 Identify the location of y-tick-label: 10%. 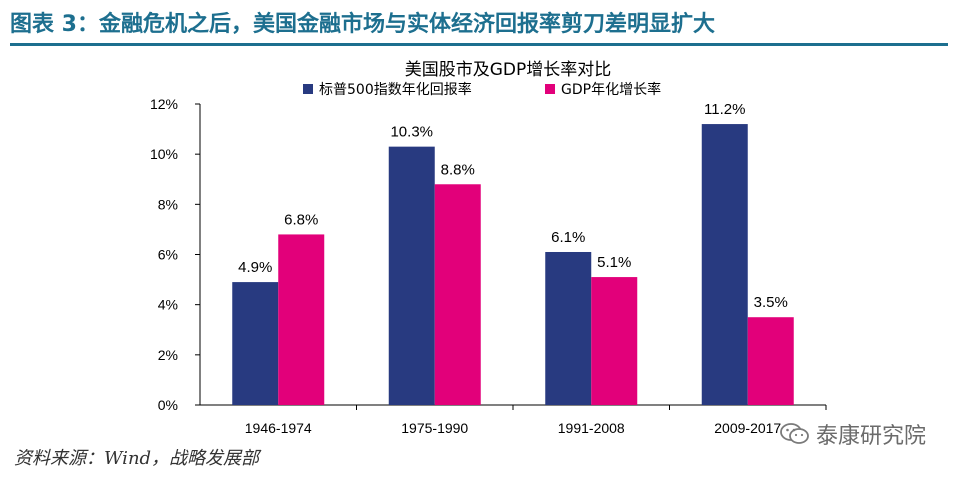
(164, 154).